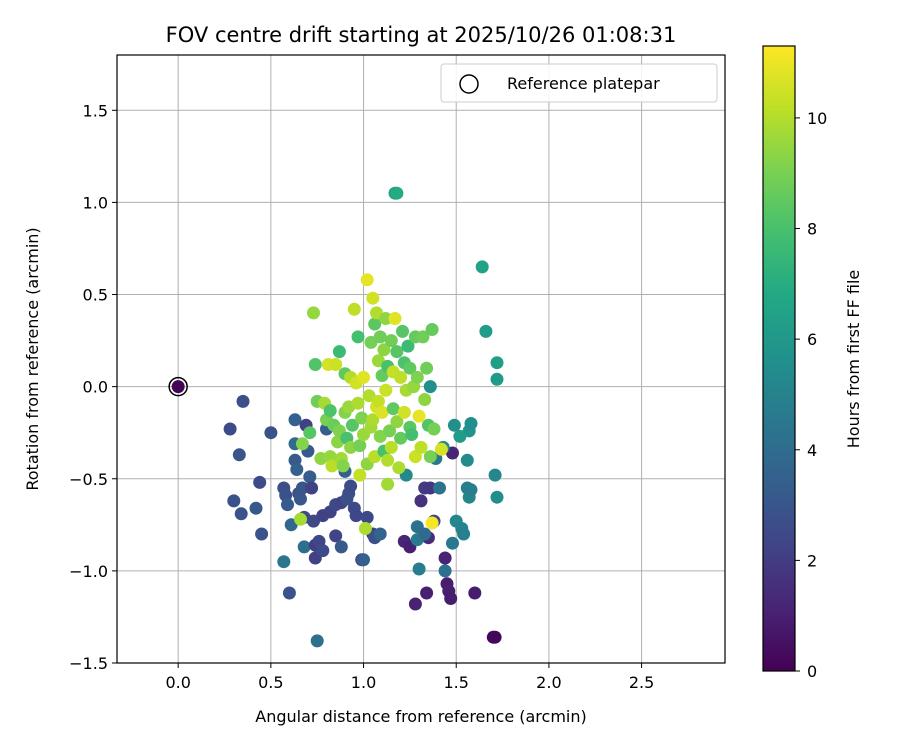  Describe the element at coordinates (32, 358) in the screenshot. I see `y-axis-label: Rotation from reference (arcmin)` at that location.